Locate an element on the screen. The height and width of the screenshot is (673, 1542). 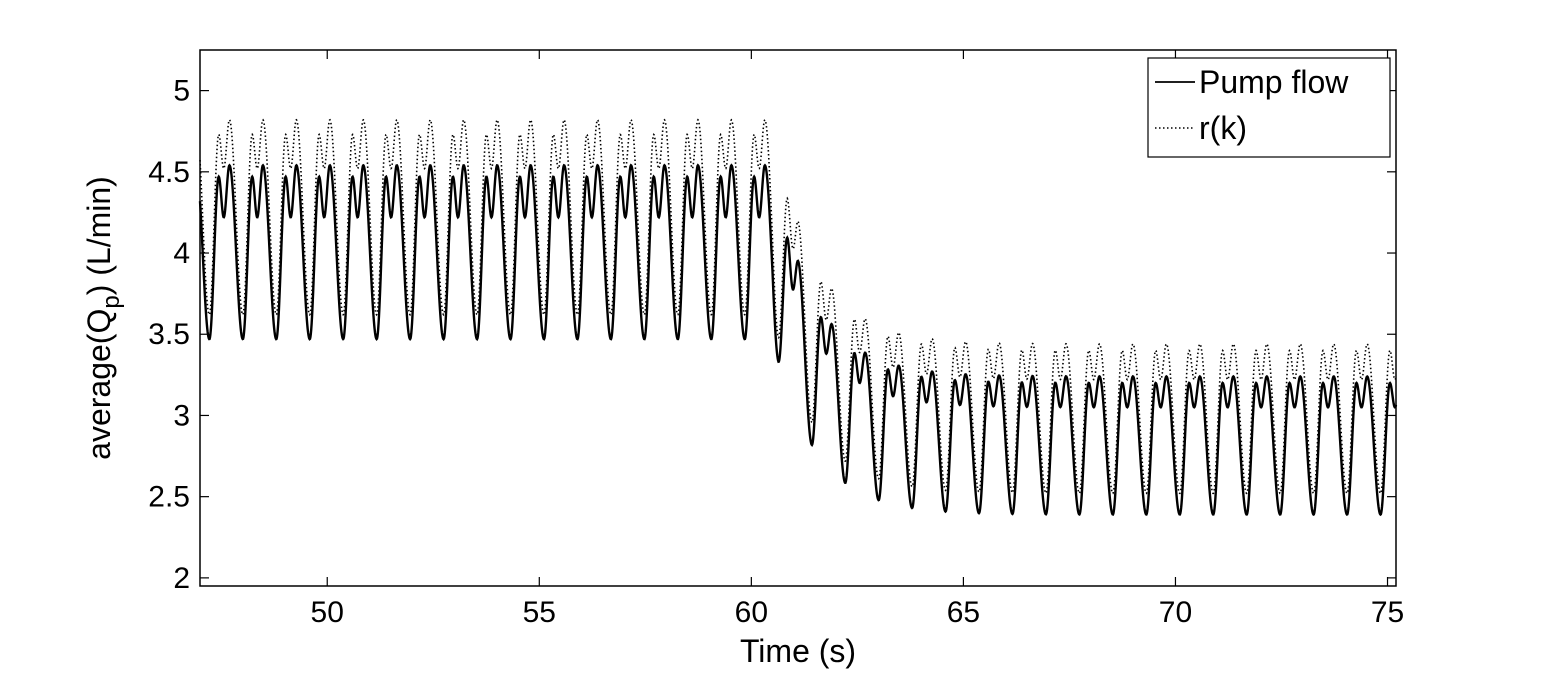
legend-box is located at coordinates (1269, 107).